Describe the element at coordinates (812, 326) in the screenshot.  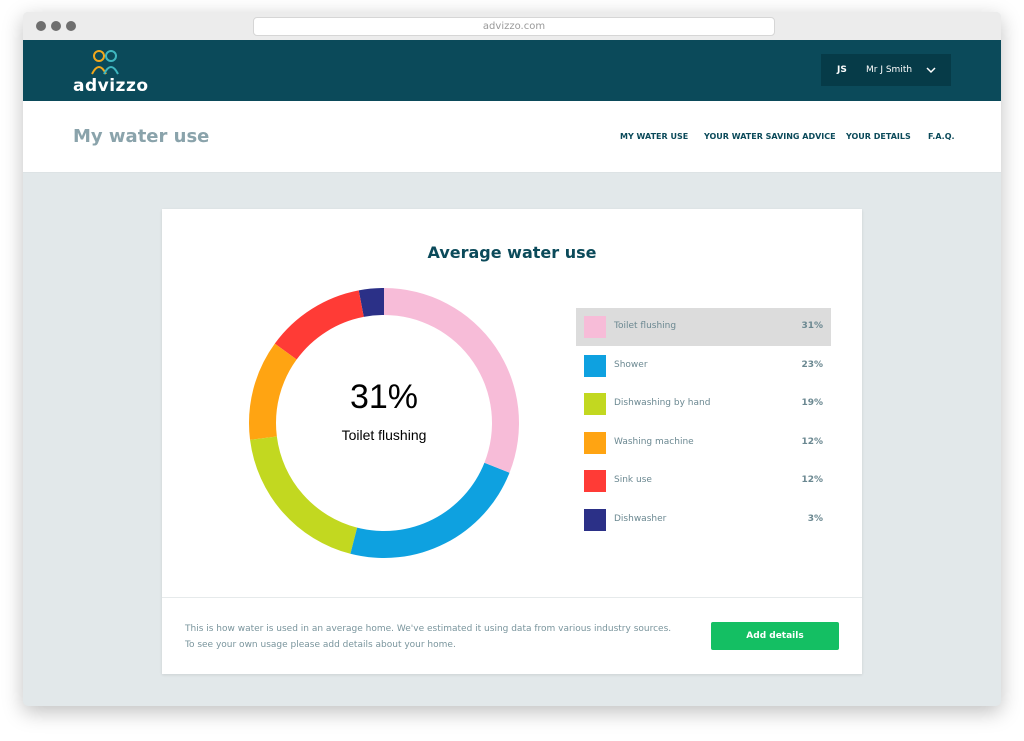
I see `legend-value: 31%` at that location.